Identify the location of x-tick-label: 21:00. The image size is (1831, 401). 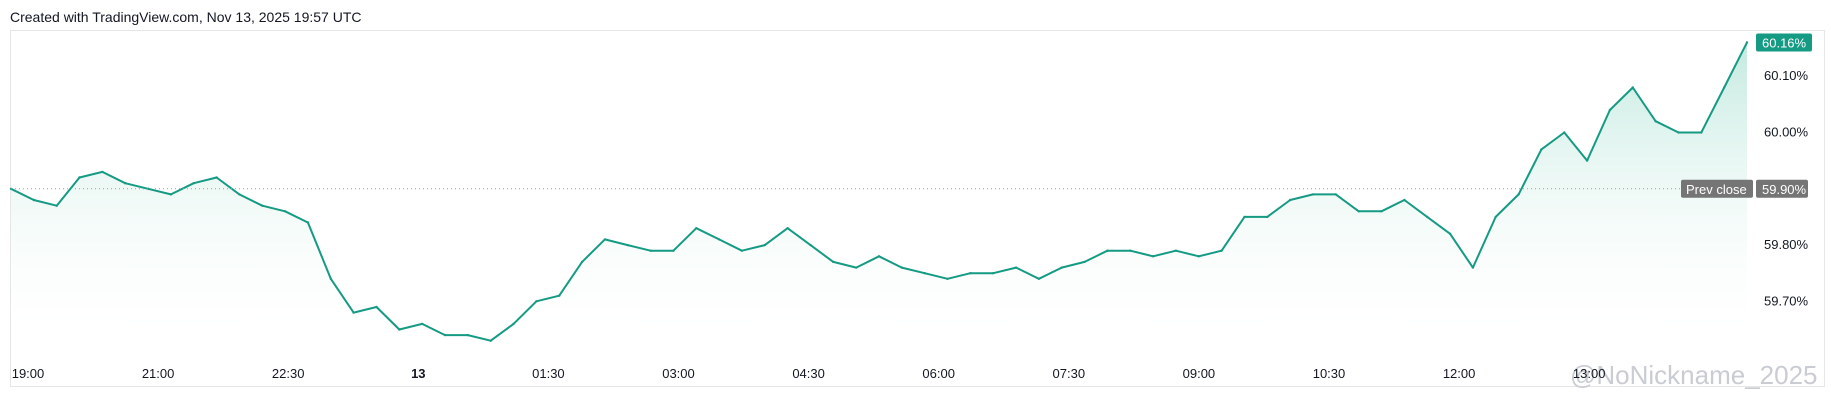
(158, 373).